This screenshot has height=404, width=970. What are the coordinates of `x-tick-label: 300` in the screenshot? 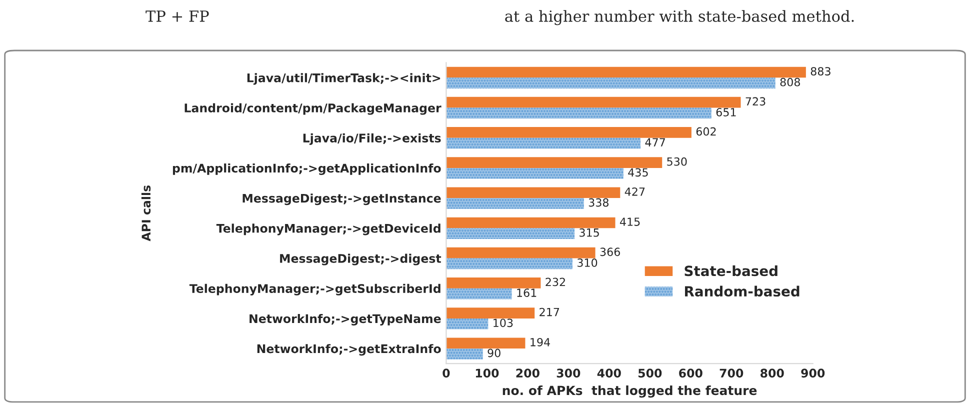 It's located at (568, 373).